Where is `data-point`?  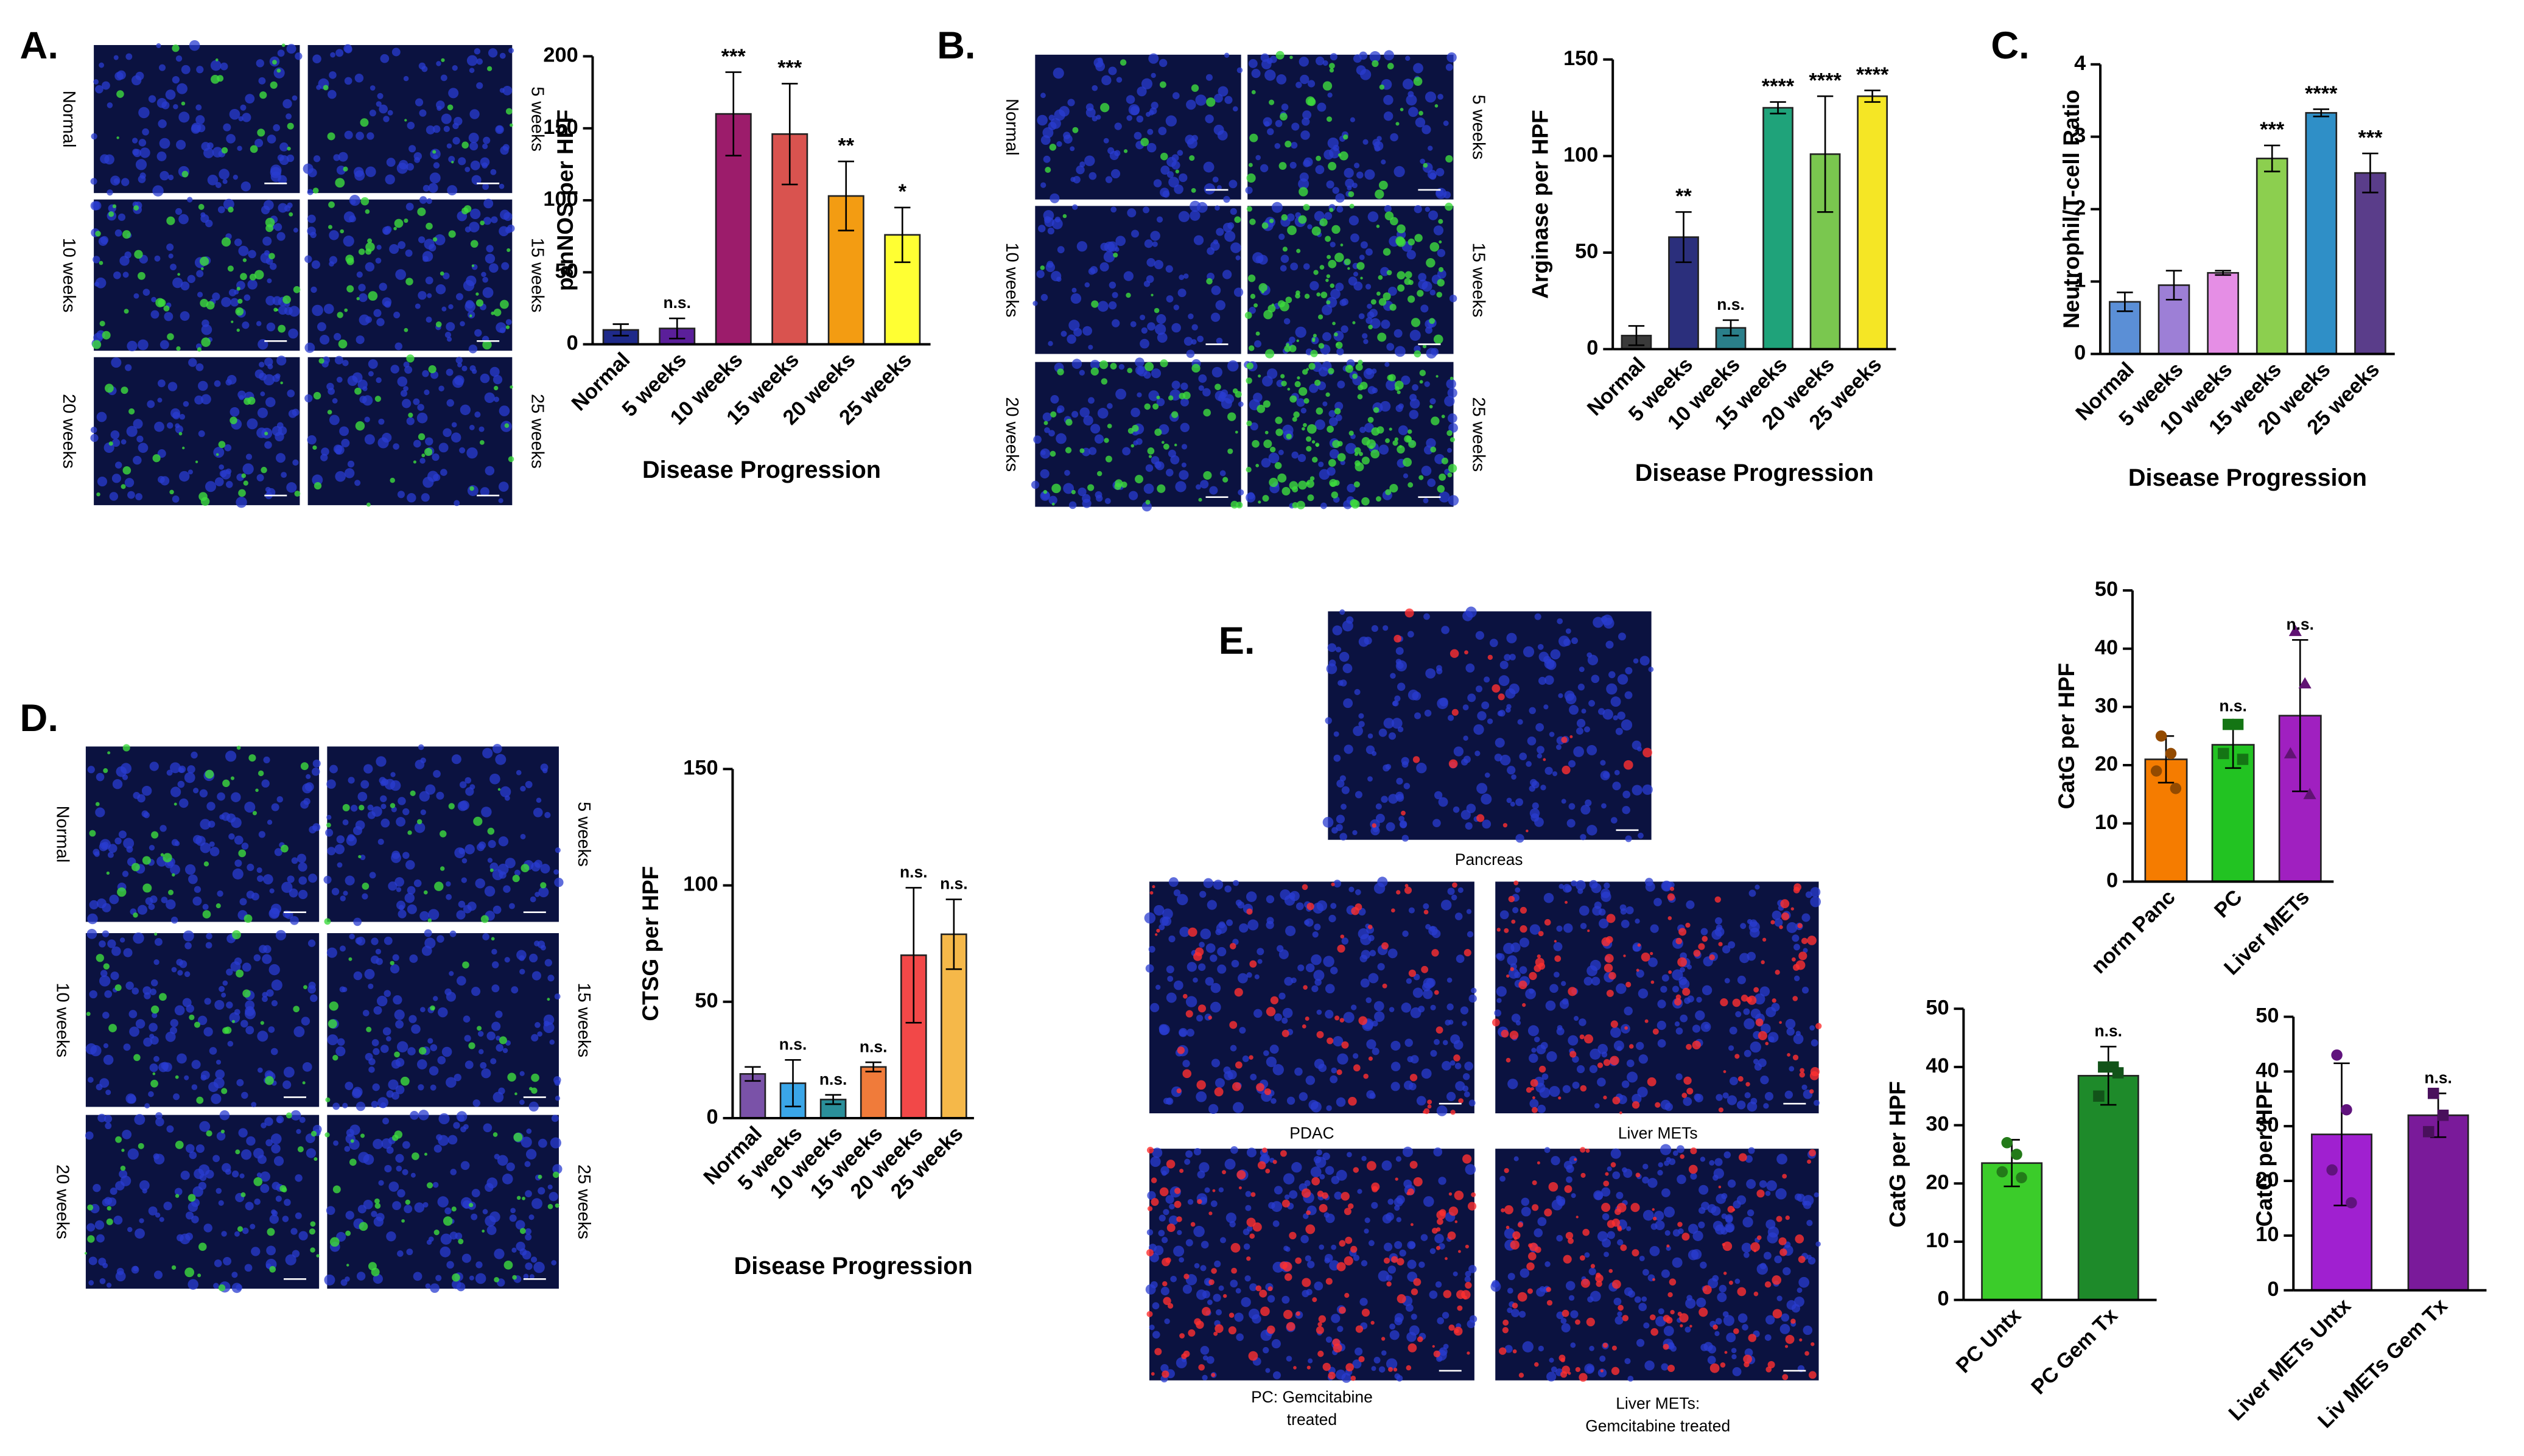 data-point is located at coordinates (2007, 1143).